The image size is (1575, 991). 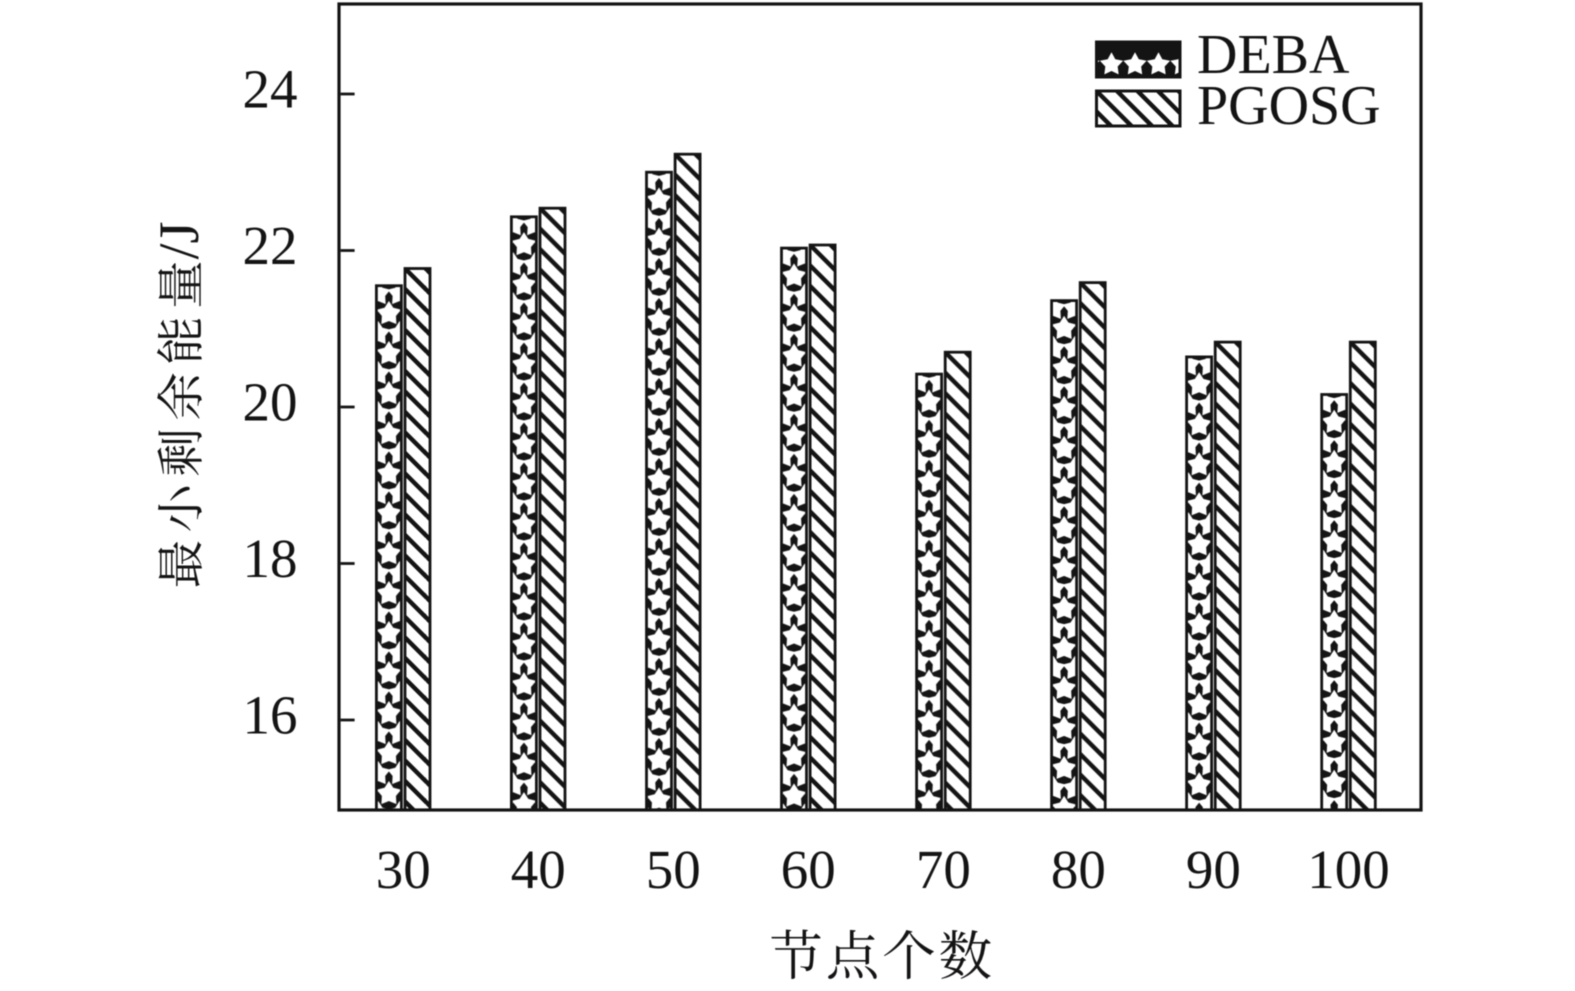 I want to click on x-tick-labels-group: 30 40 50 60 70 80 90 100, so click(x=883, y=869).